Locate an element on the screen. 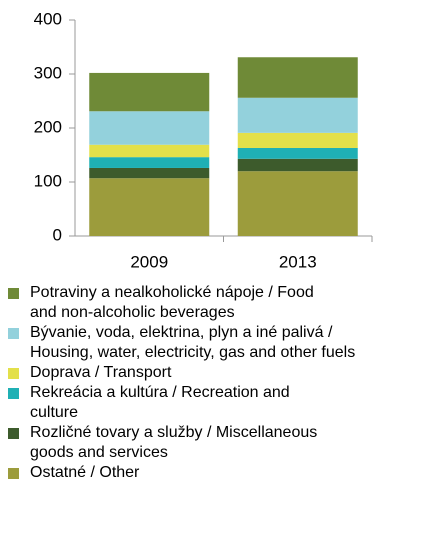 The image size is (447, 533). y-tick-label: 200 is located at coordinates (48, 126).